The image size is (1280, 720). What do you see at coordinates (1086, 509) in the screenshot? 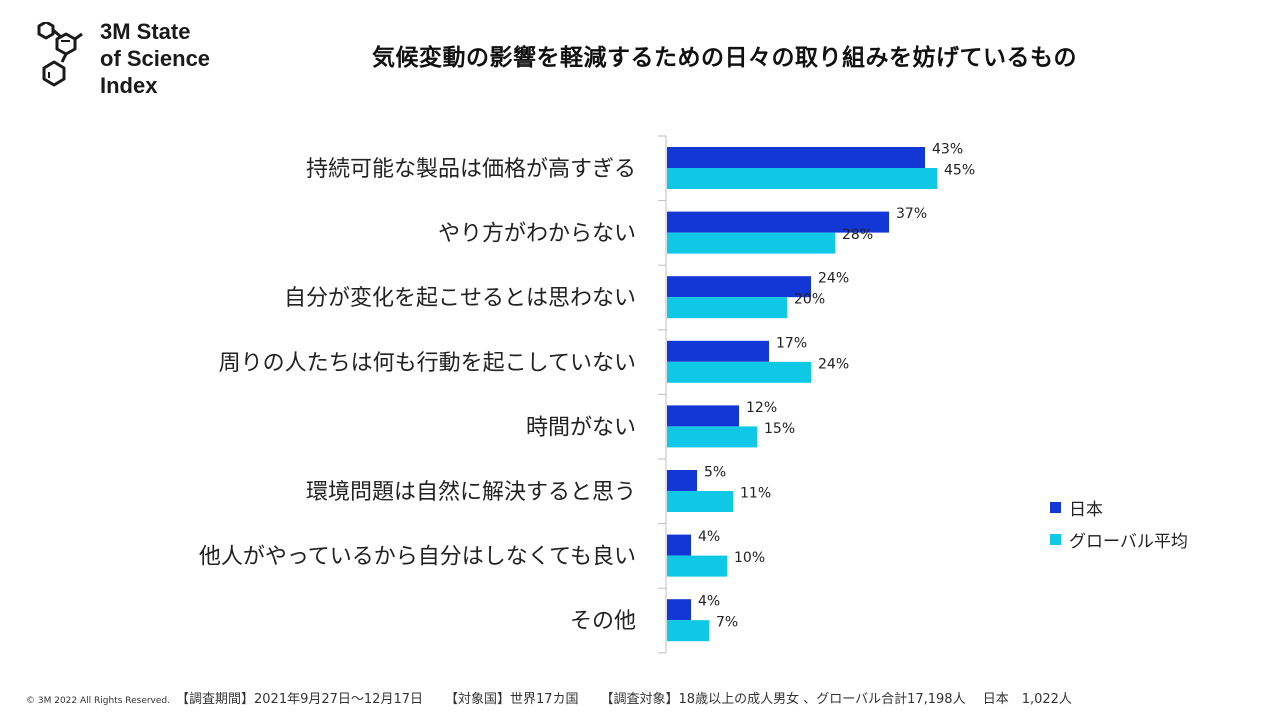
I see `legend-label-japan: 日本` at bounding box center [1086, 509].